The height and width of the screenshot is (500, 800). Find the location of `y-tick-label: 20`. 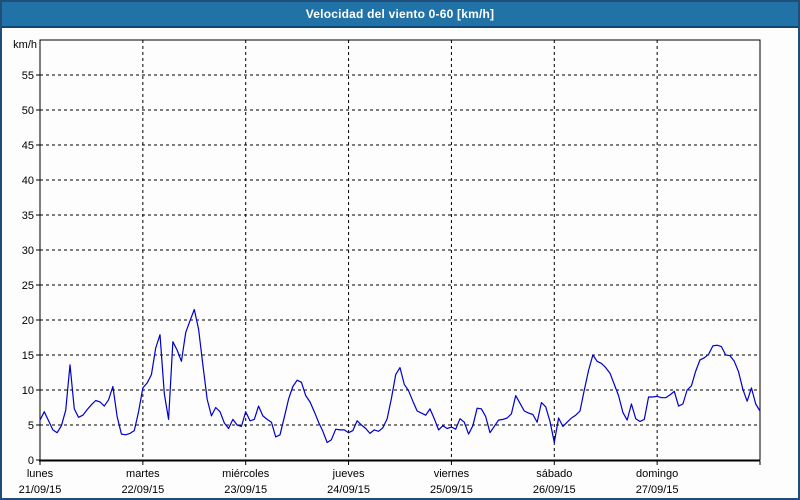

y-tick-label: 20 is located at coordinates (28, 321).